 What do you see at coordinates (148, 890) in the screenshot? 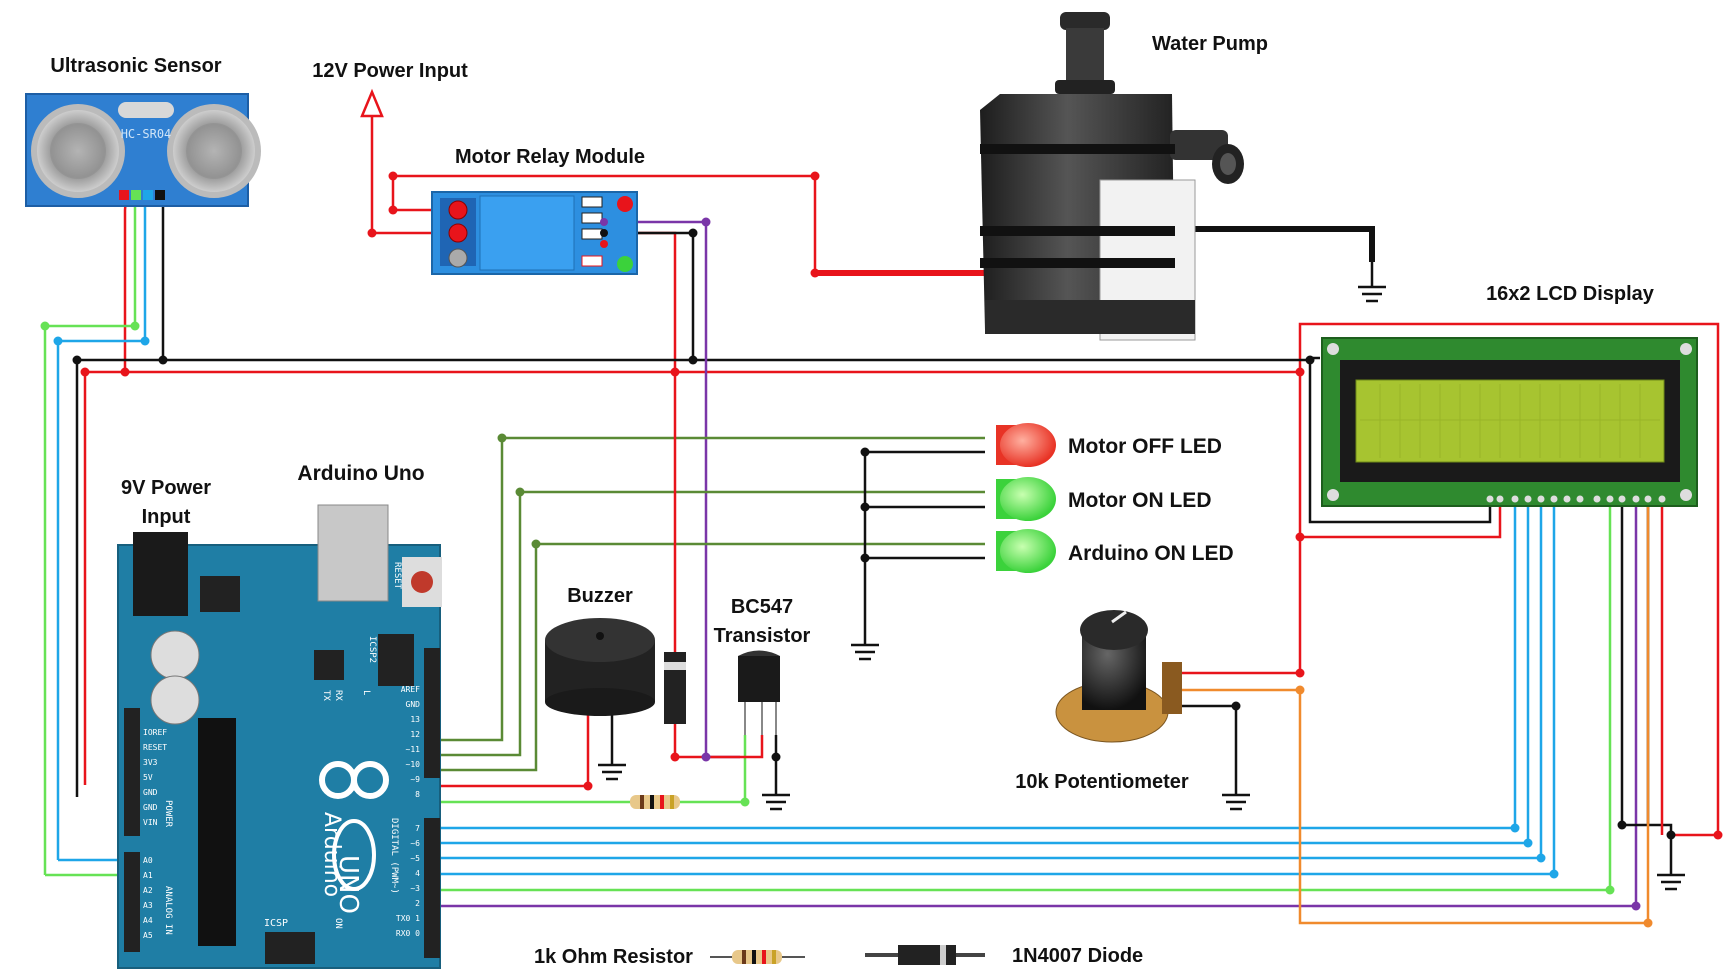
I see `analog-pin-label-2: A2` at bounding box center [148, 890].